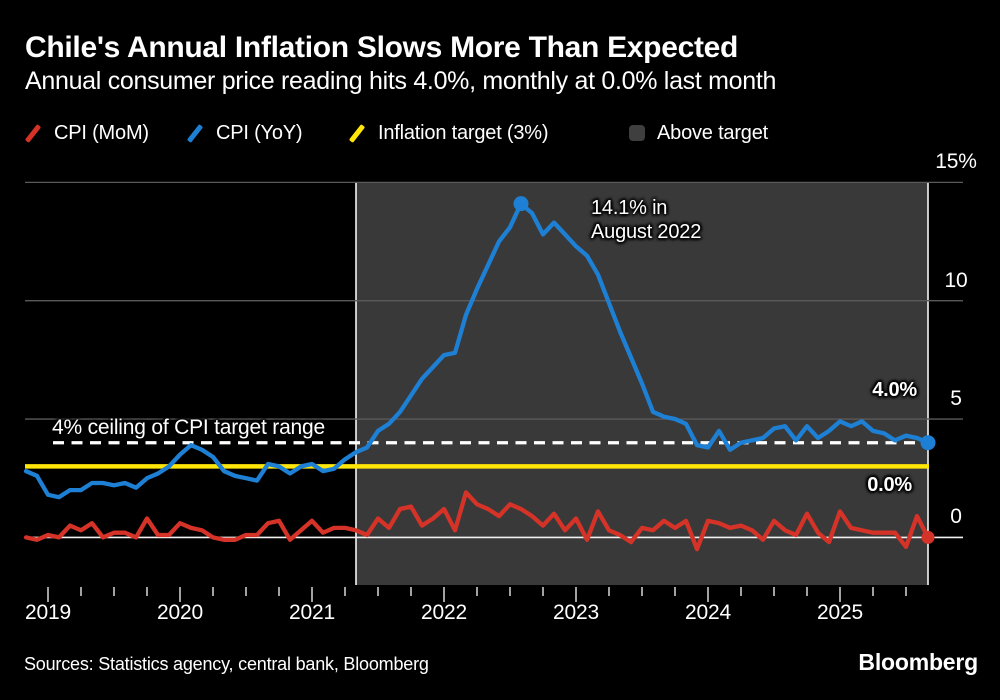 The image size is (1000, 700). Describe the element at coordinates (637, 133) in the screenshot. I see `above-target-band-swatch` at that location.